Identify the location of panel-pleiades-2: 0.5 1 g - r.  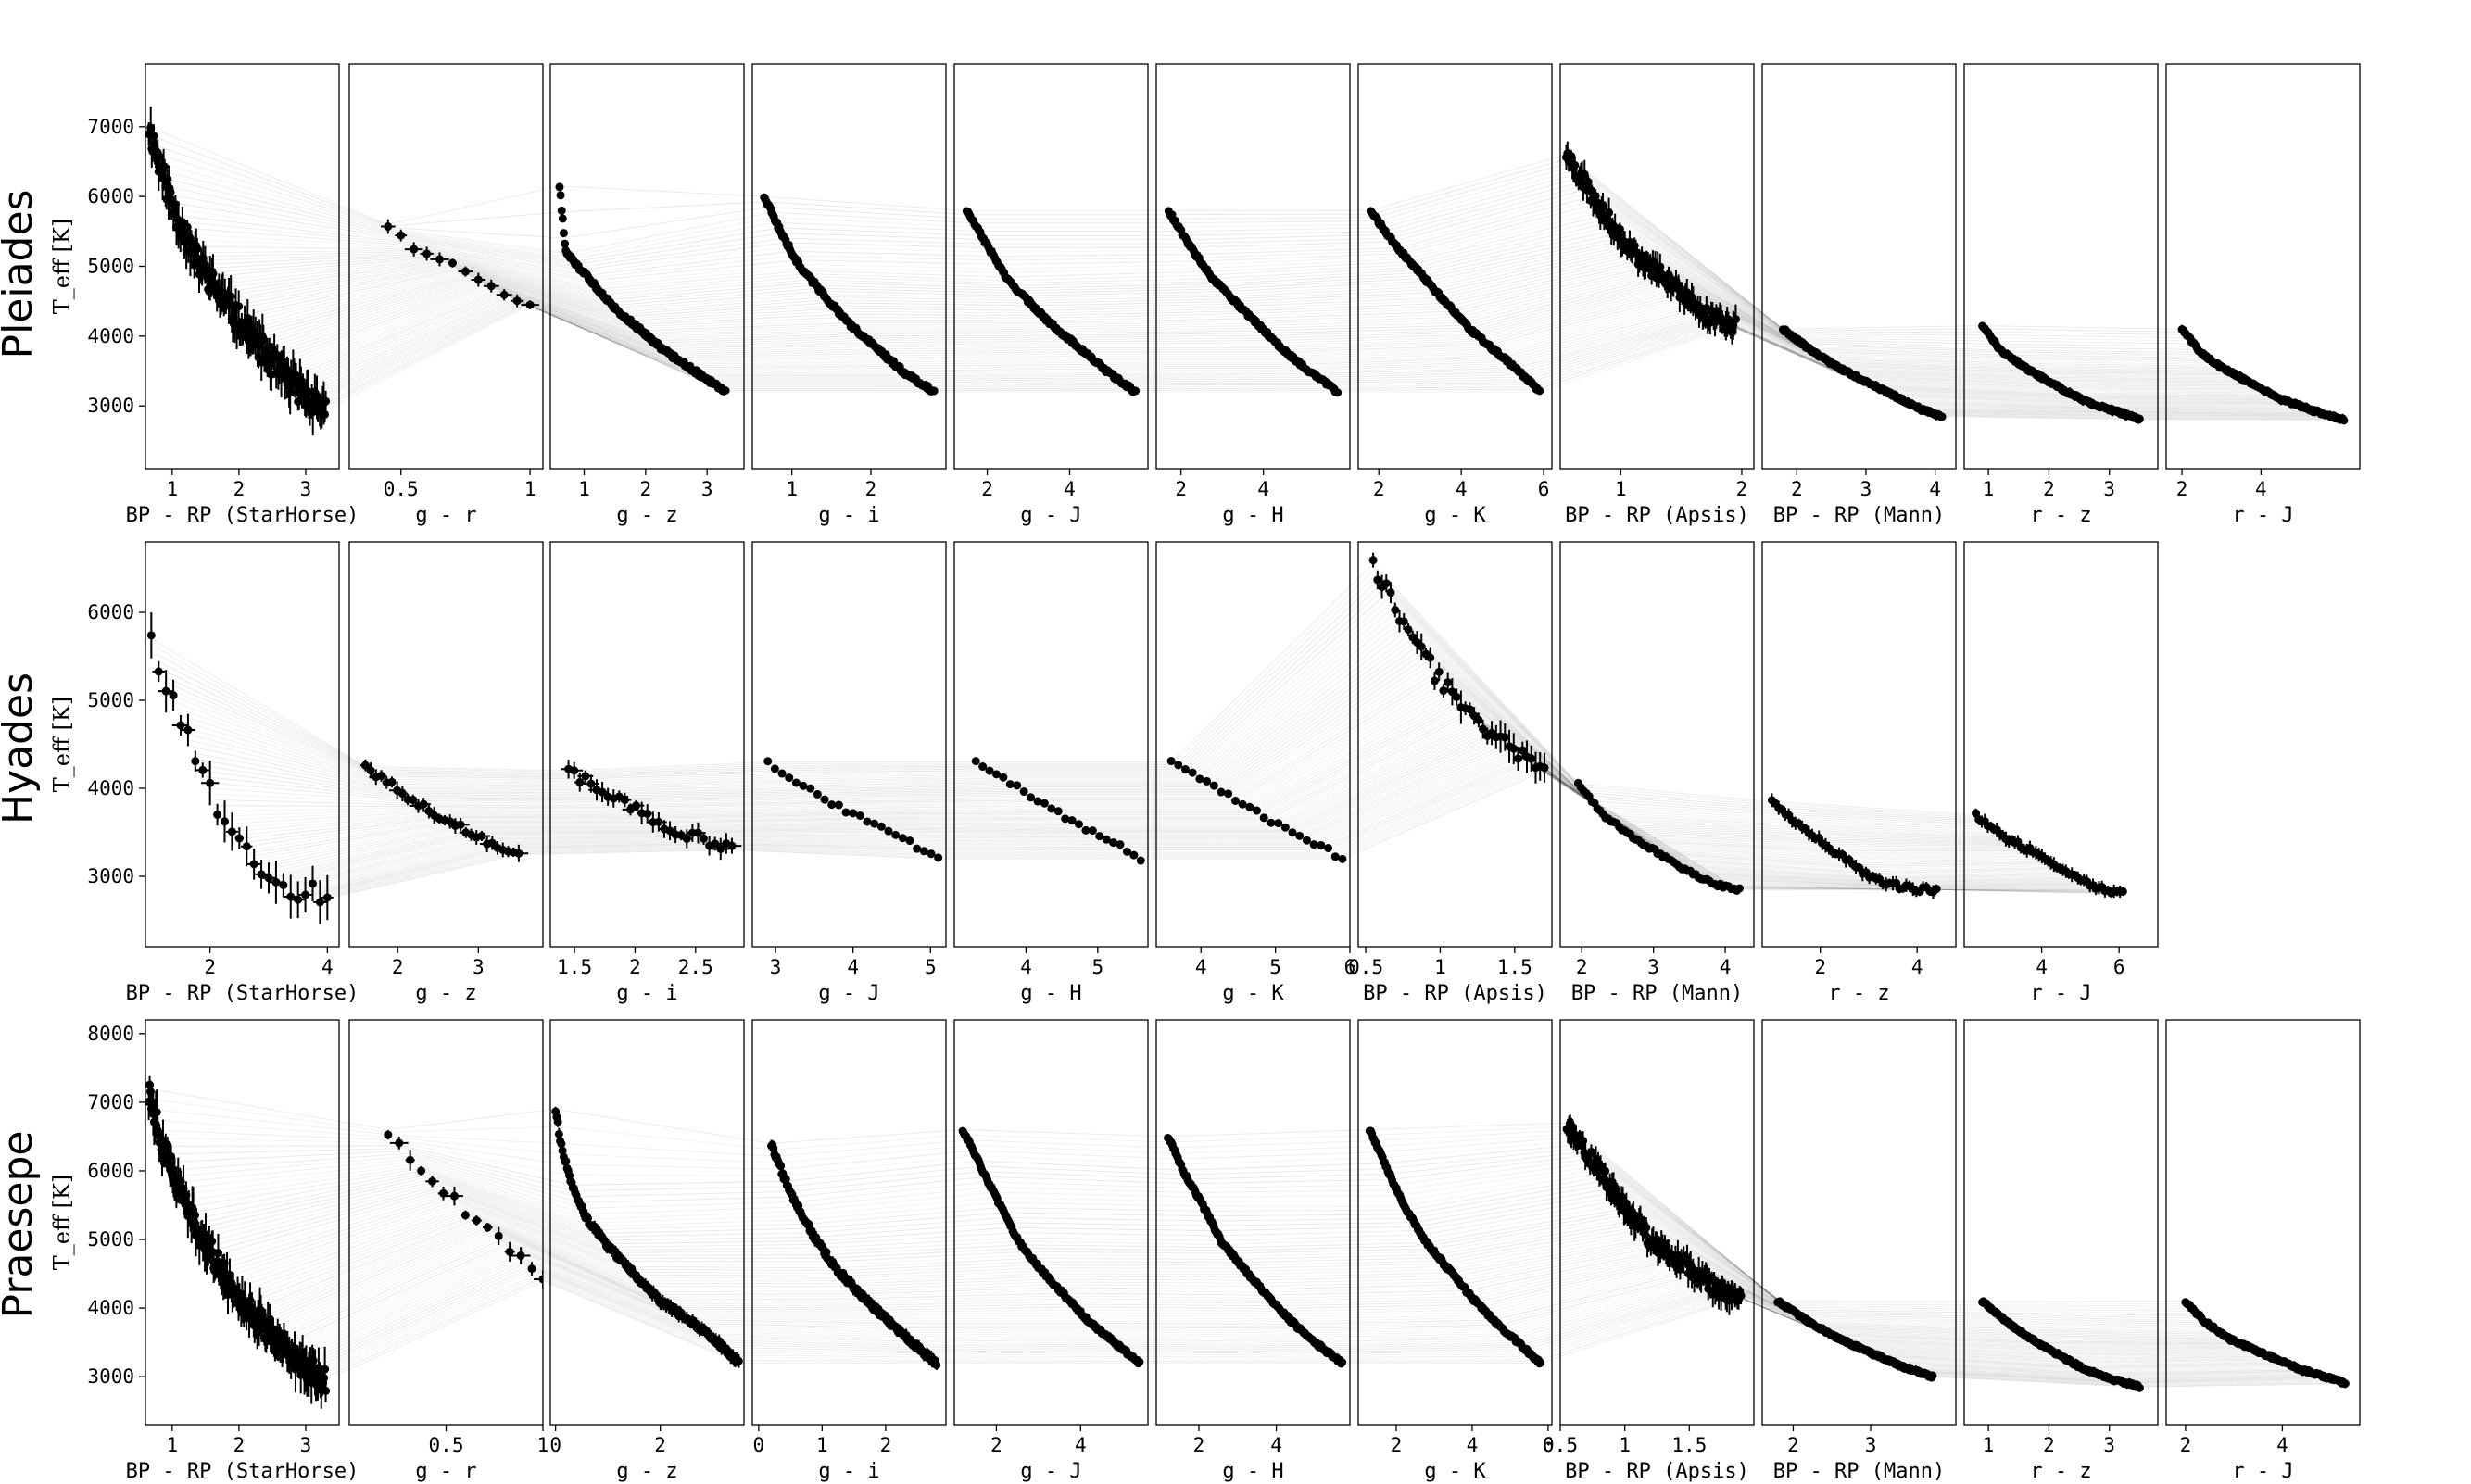
(446, 295).